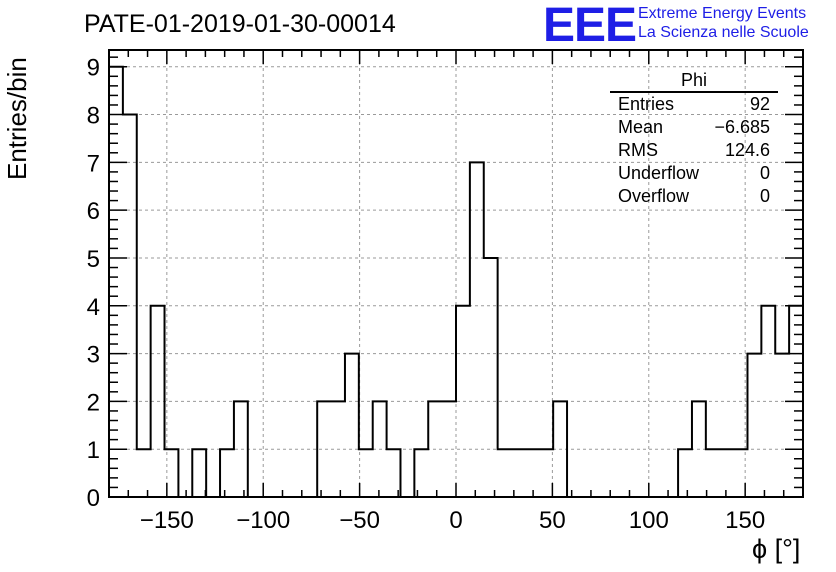  Describe the element at coordinates (552, 520) in the screenshot. I see `x-tick-label: 50` at that location.